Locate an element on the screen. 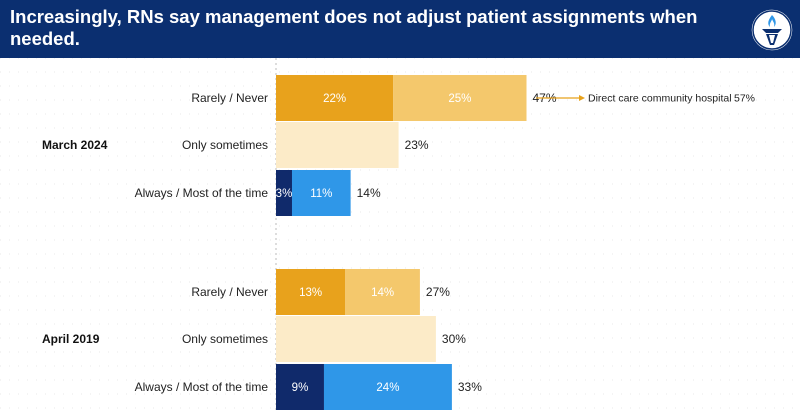 The width and height of the screenshot is (800, 412). data-label: 13% is located at coordinates (310, 293).